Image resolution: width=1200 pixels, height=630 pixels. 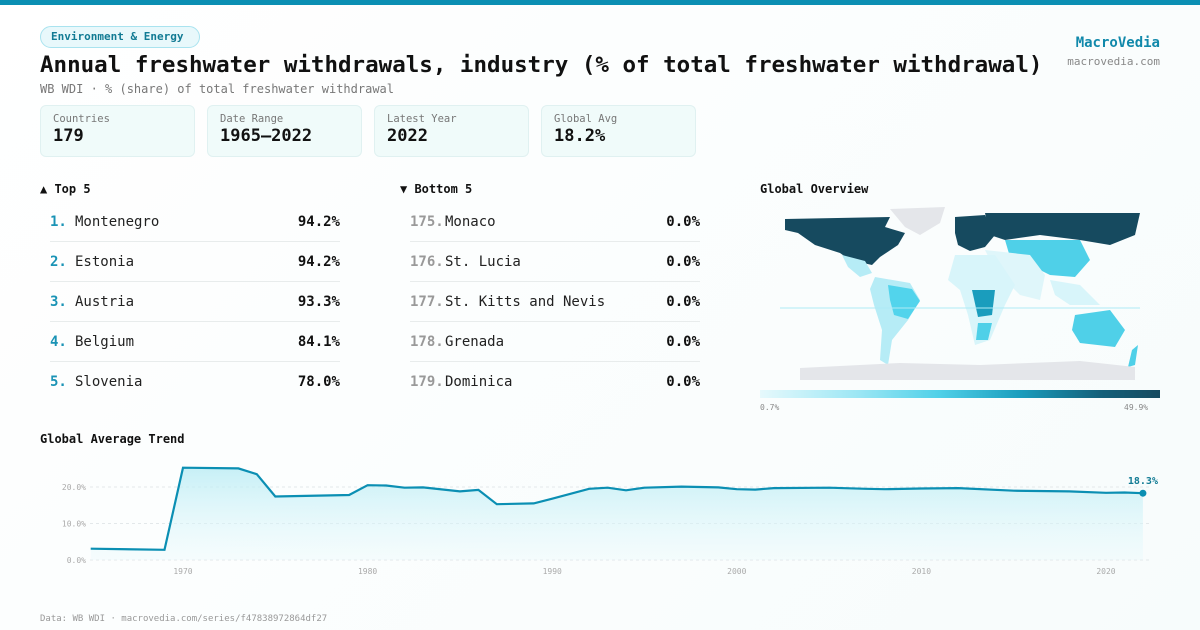 I want to click on bottom5-heading: ▼ Bottom 5, so click(x=436, y=189).